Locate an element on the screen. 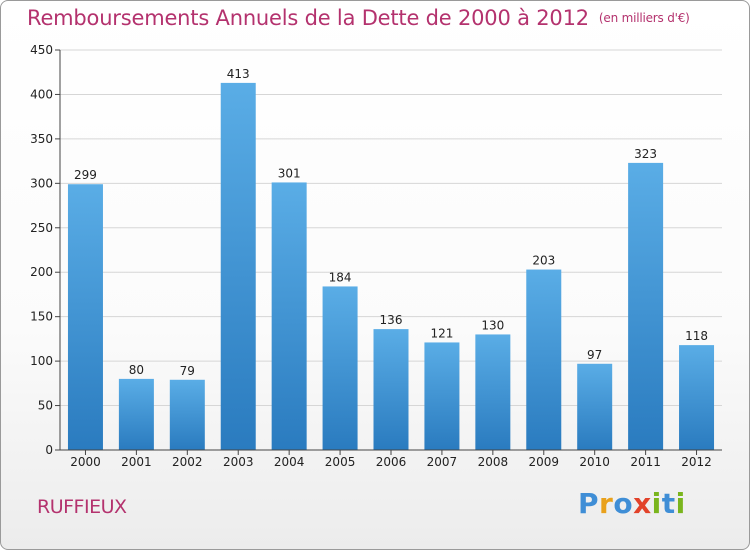  bar-value-label: 79 is located at coordinates (187, 371).